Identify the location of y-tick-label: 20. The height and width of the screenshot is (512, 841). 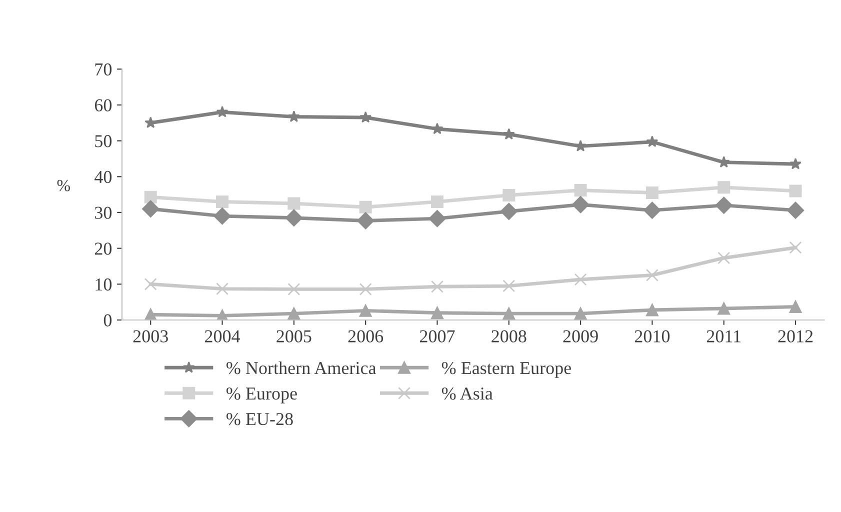
(103, 248).